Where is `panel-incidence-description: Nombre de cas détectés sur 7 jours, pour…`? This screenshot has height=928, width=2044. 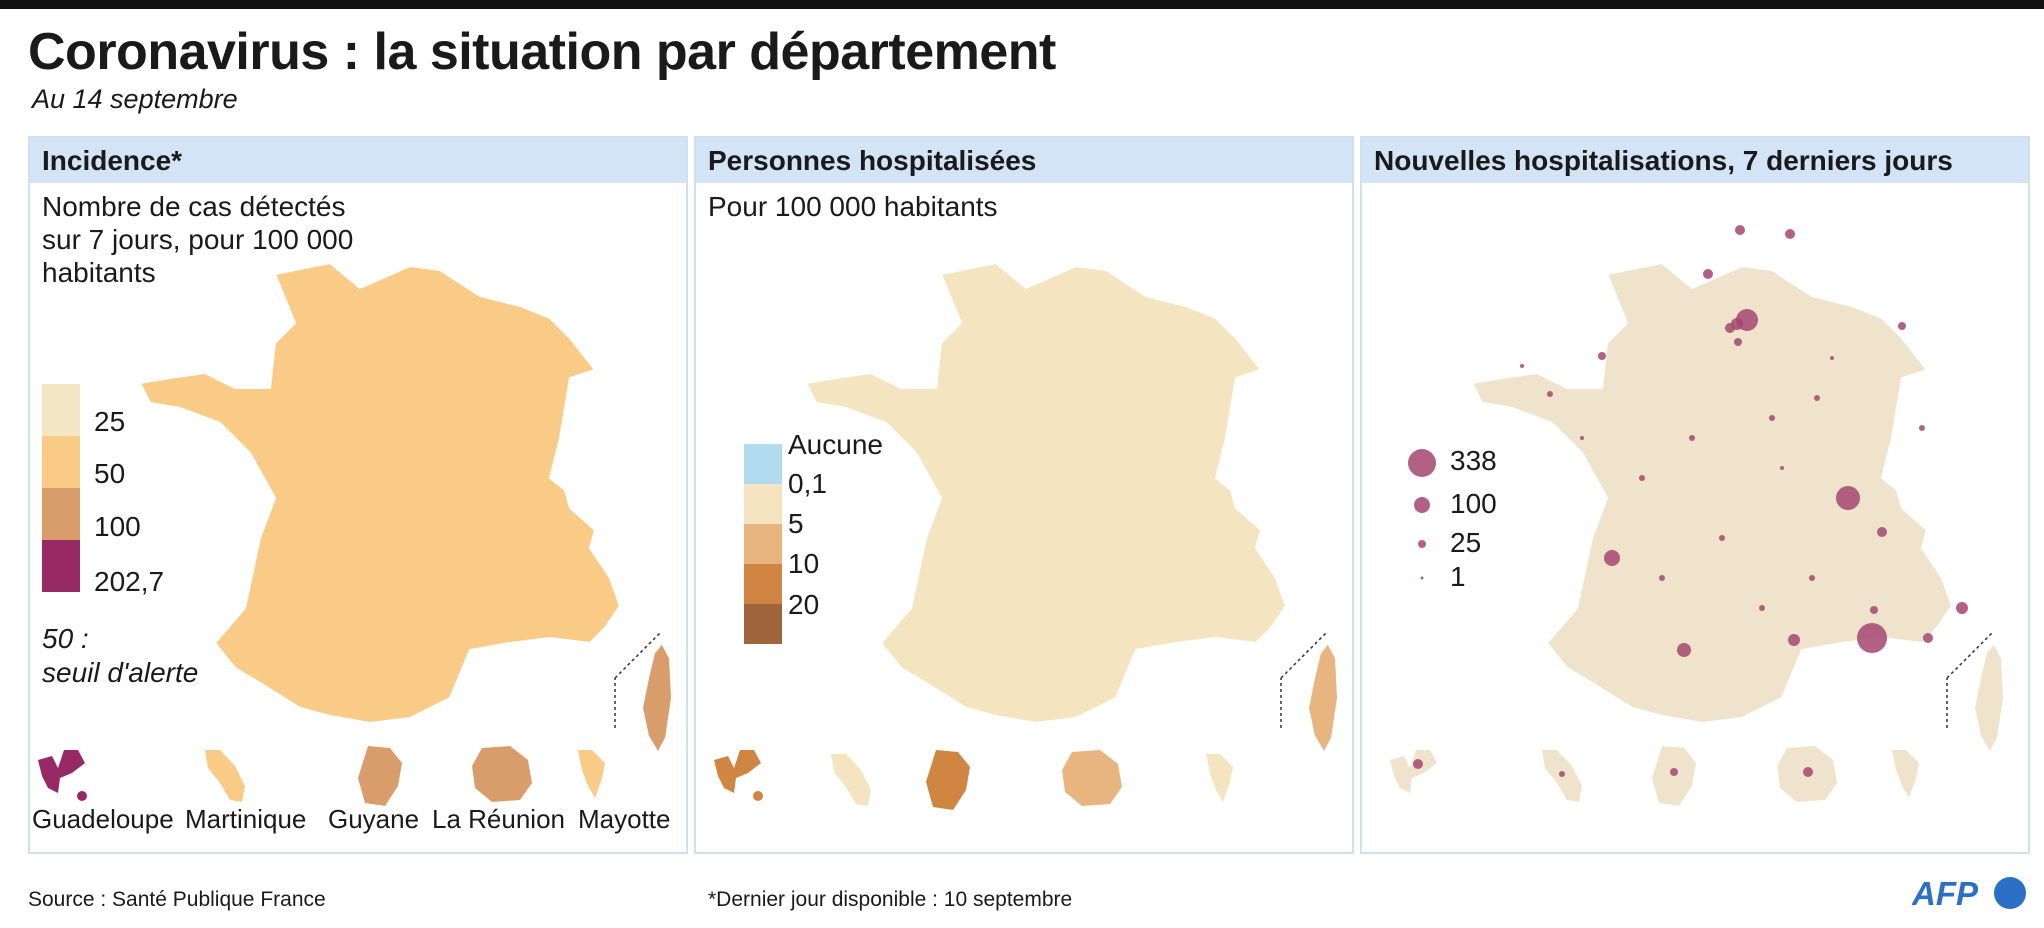 panel-incidence-description: Nombre de cas détectés sur 7 jours, pour… is located at coordinates (198, 239).